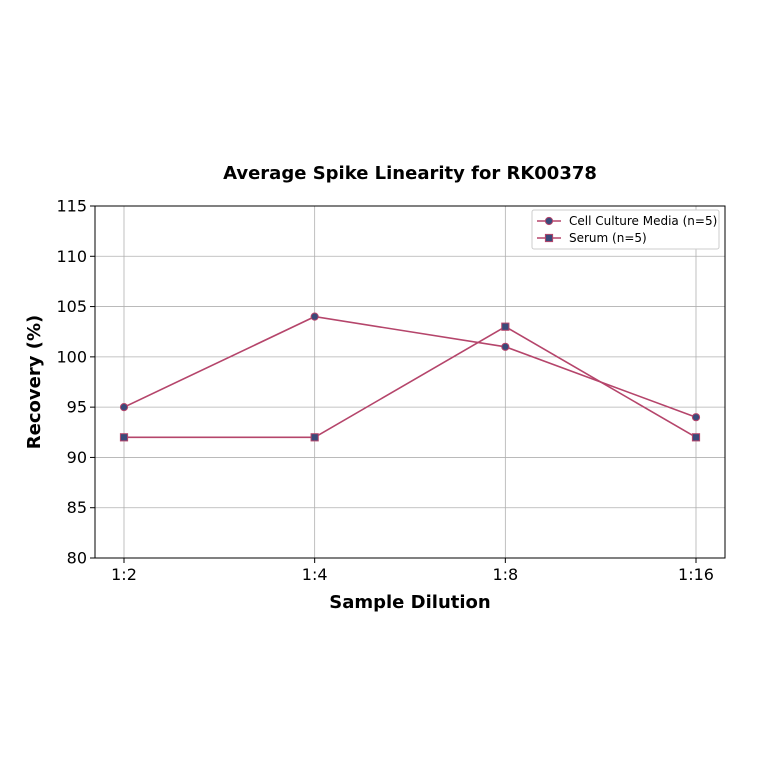 The height and width of the screenshot is (764, 764). Describe the element at coordinates (77, 507) in the screenshot. I see `y-tick-label: 85` at that location.